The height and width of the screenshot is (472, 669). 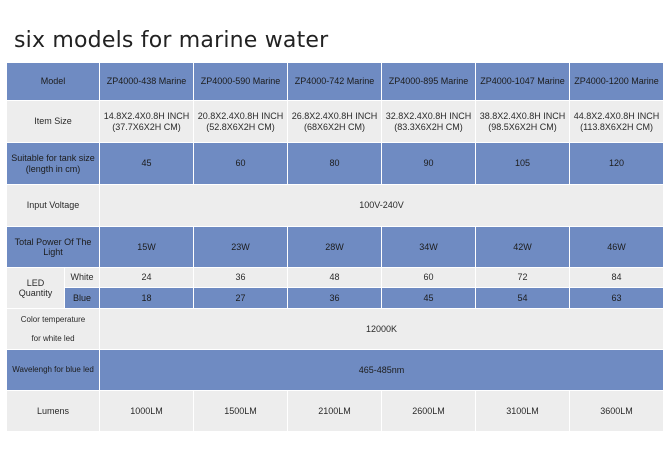 What do you see at coordinates (523, 81) in the screenshot?
I see `model-name: ZP4000-1047 Marine` at bounding box center [523, 81].